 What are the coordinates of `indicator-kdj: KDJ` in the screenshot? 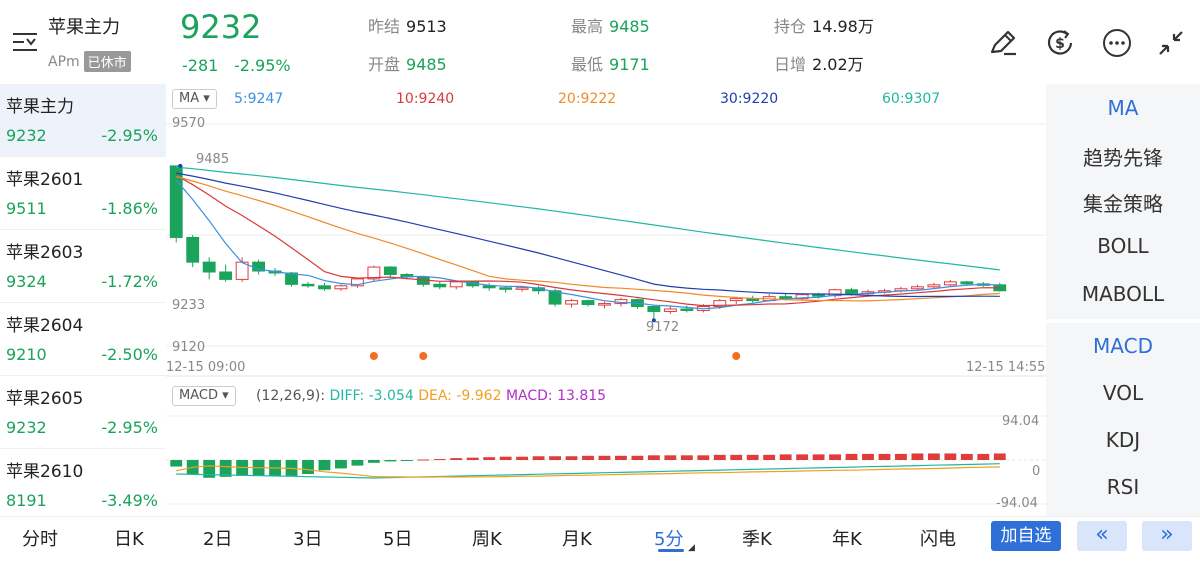 It's located at (1123, 440).